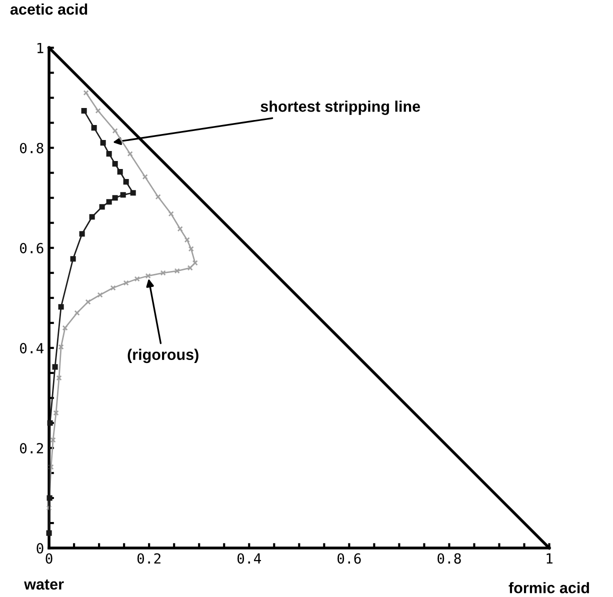 Image resolution: width=613 pixels, height=597 pixels. What do you see at coordinates (49, 558) in the screenshot?
I see `x-tick-label: 0` at bounding box center [49, 558].